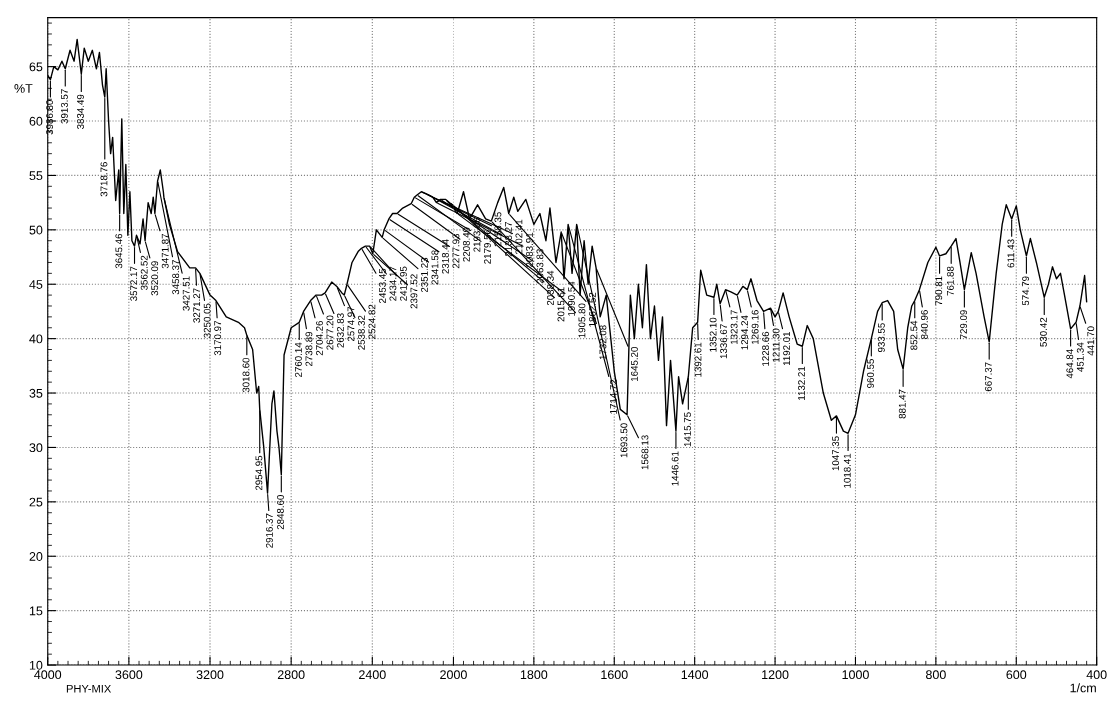  What do you see at coordinates (902, 404) in the screenshot?
I see `annotation: 881.47` at bounding box center [902, 404].